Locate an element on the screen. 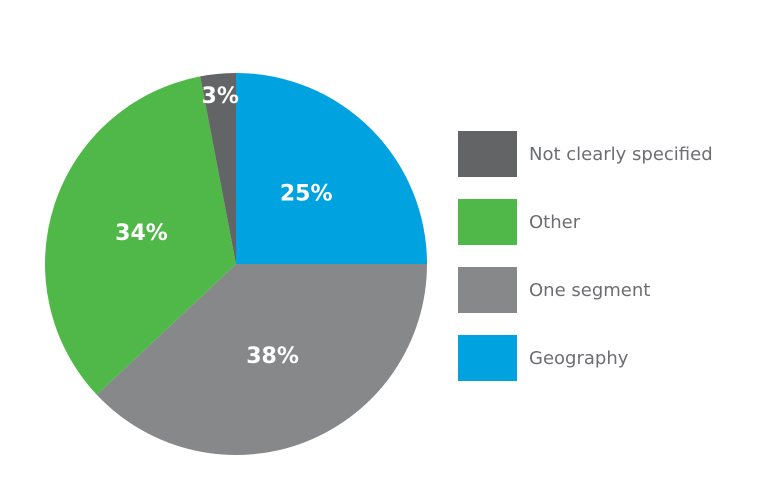  slice-label-other: 34% is located at coordinates (141, 233).